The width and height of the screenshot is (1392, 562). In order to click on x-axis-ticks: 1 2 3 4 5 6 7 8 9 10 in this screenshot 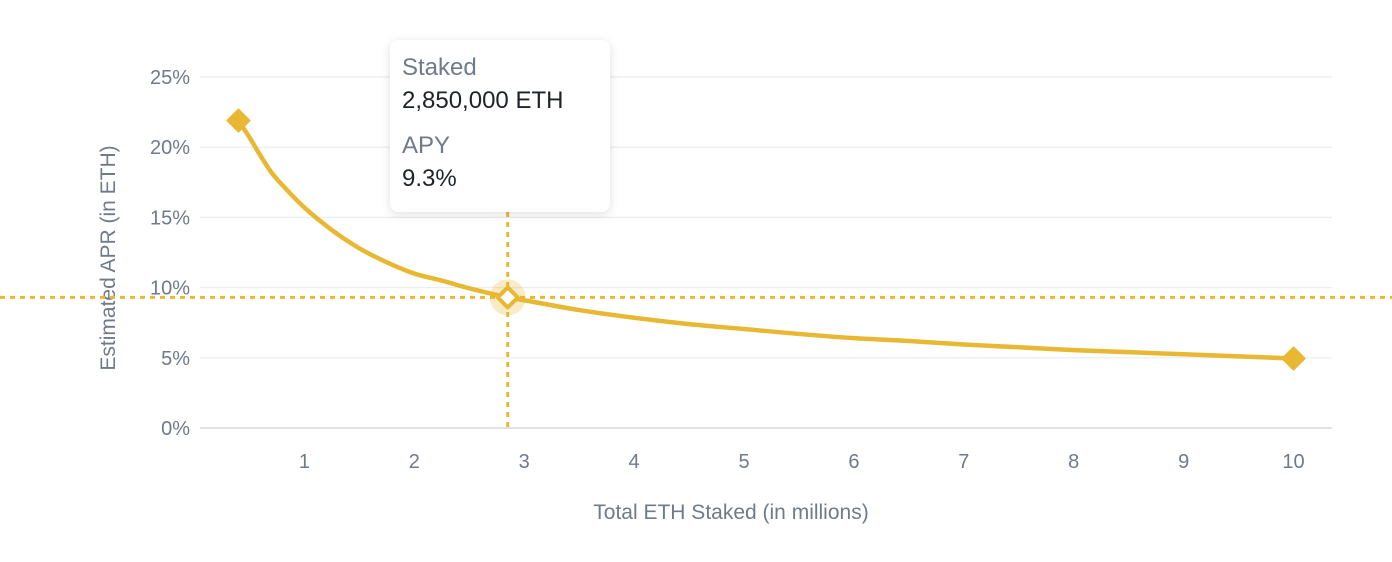, I will do `click(802, 462)`.